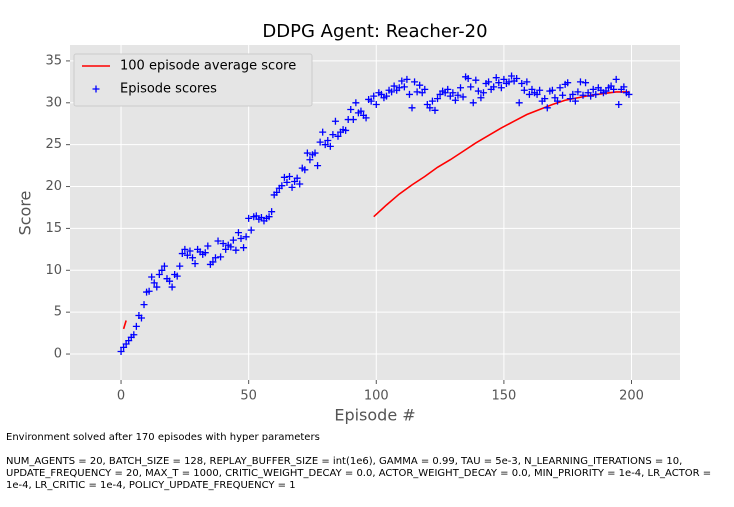 Image resolution: width=734 pixels, height=507 pixels. Describe the element at coordinates (53, 60) in the screenshot. I see `y-tick-label: 35` at that location.